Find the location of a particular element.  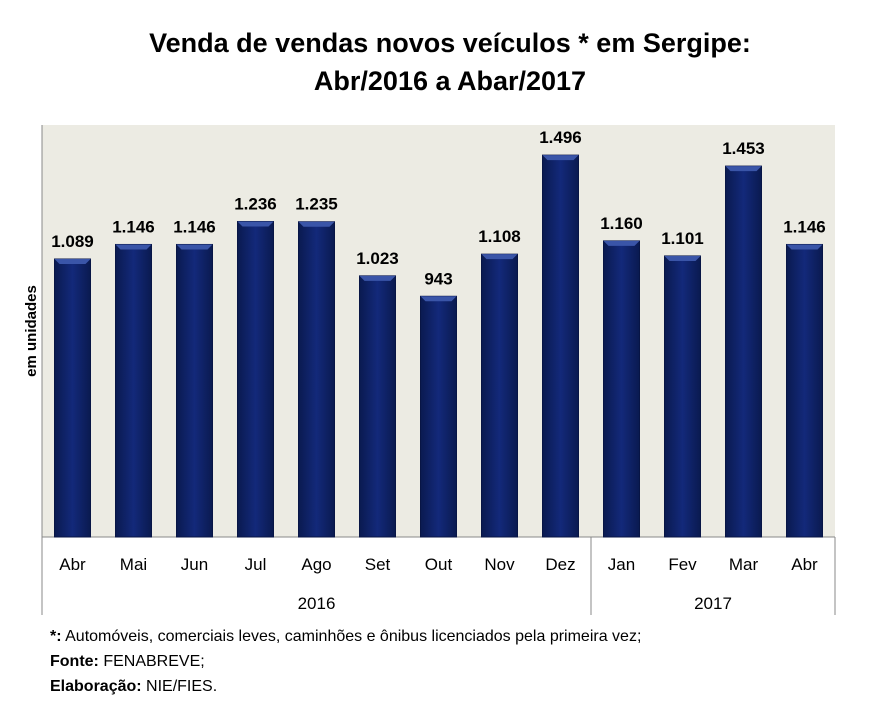

data-label: 1.236 is located at coordinates (255, 203).